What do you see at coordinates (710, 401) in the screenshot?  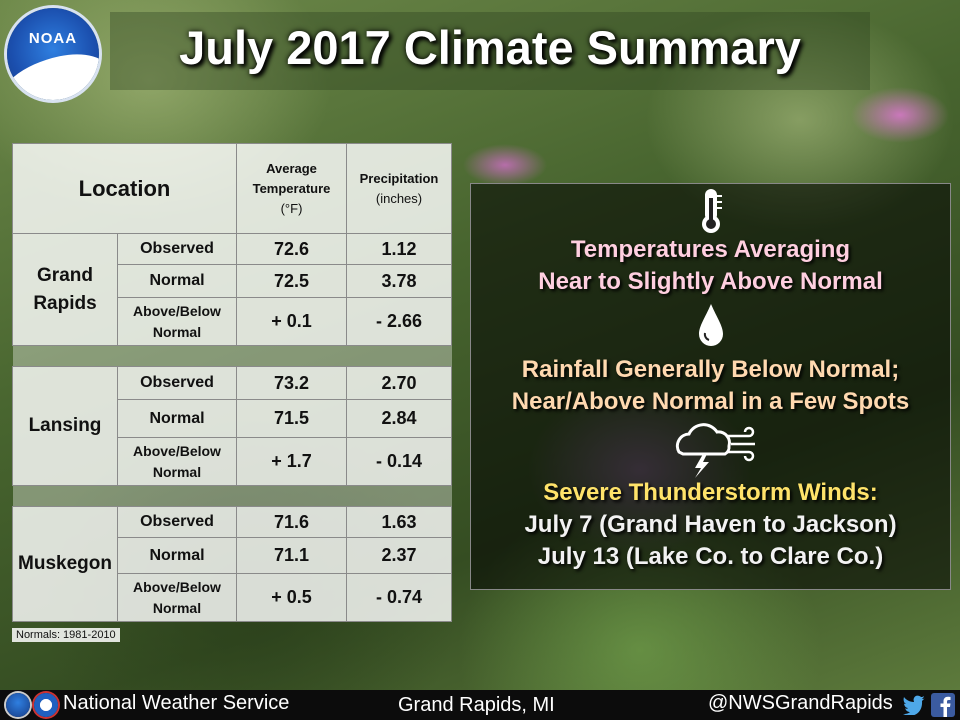 I see `rain-summary-line2: Near/Above Normal in a Few Spots` at bounding box center [710, 401].